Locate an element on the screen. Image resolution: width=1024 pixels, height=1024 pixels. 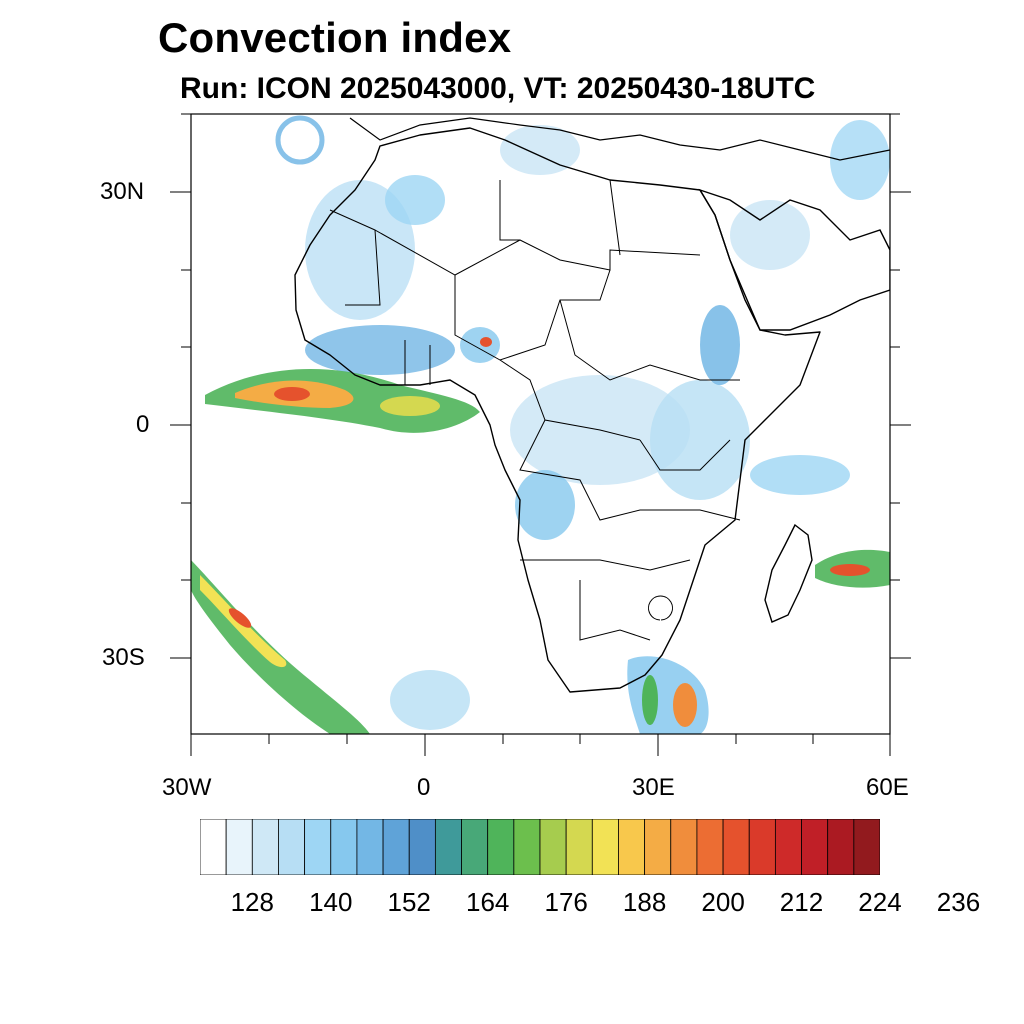
lon-label-30w: 30W is located at coordinates (187, 787).